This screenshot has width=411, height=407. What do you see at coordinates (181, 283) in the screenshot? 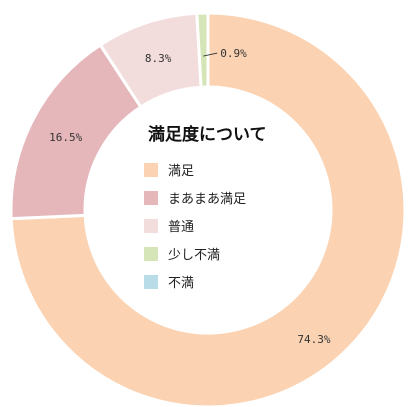
I see `legend-label-4: 不満` at bounding box center [181, 283].